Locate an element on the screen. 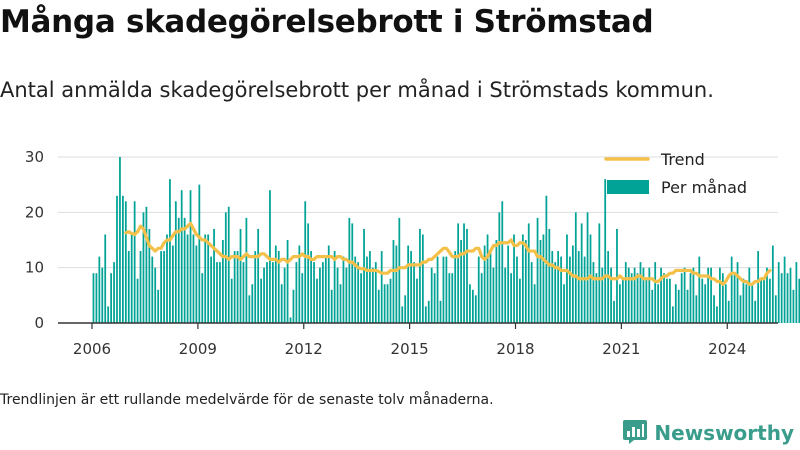 The width and height of the screenshot is (800, 450). y-tick-label: 20 is located at coordinates (34, 212).